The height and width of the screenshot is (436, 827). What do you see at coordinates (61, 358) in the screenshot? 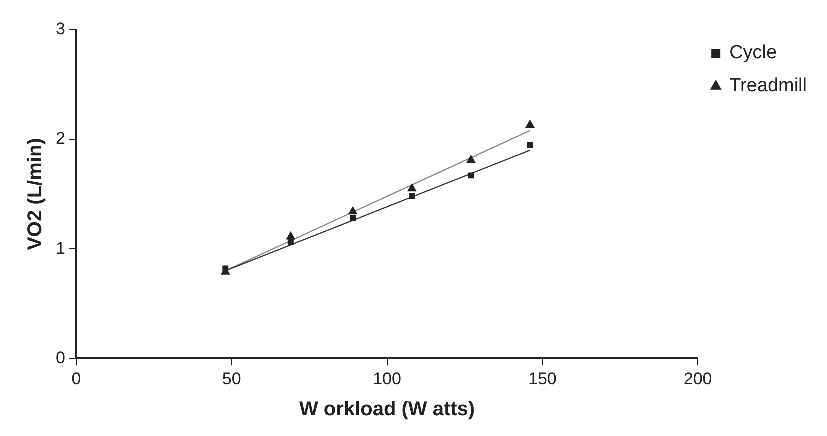
I see `y-tick-label: 0` at bounding box center [61, 358].